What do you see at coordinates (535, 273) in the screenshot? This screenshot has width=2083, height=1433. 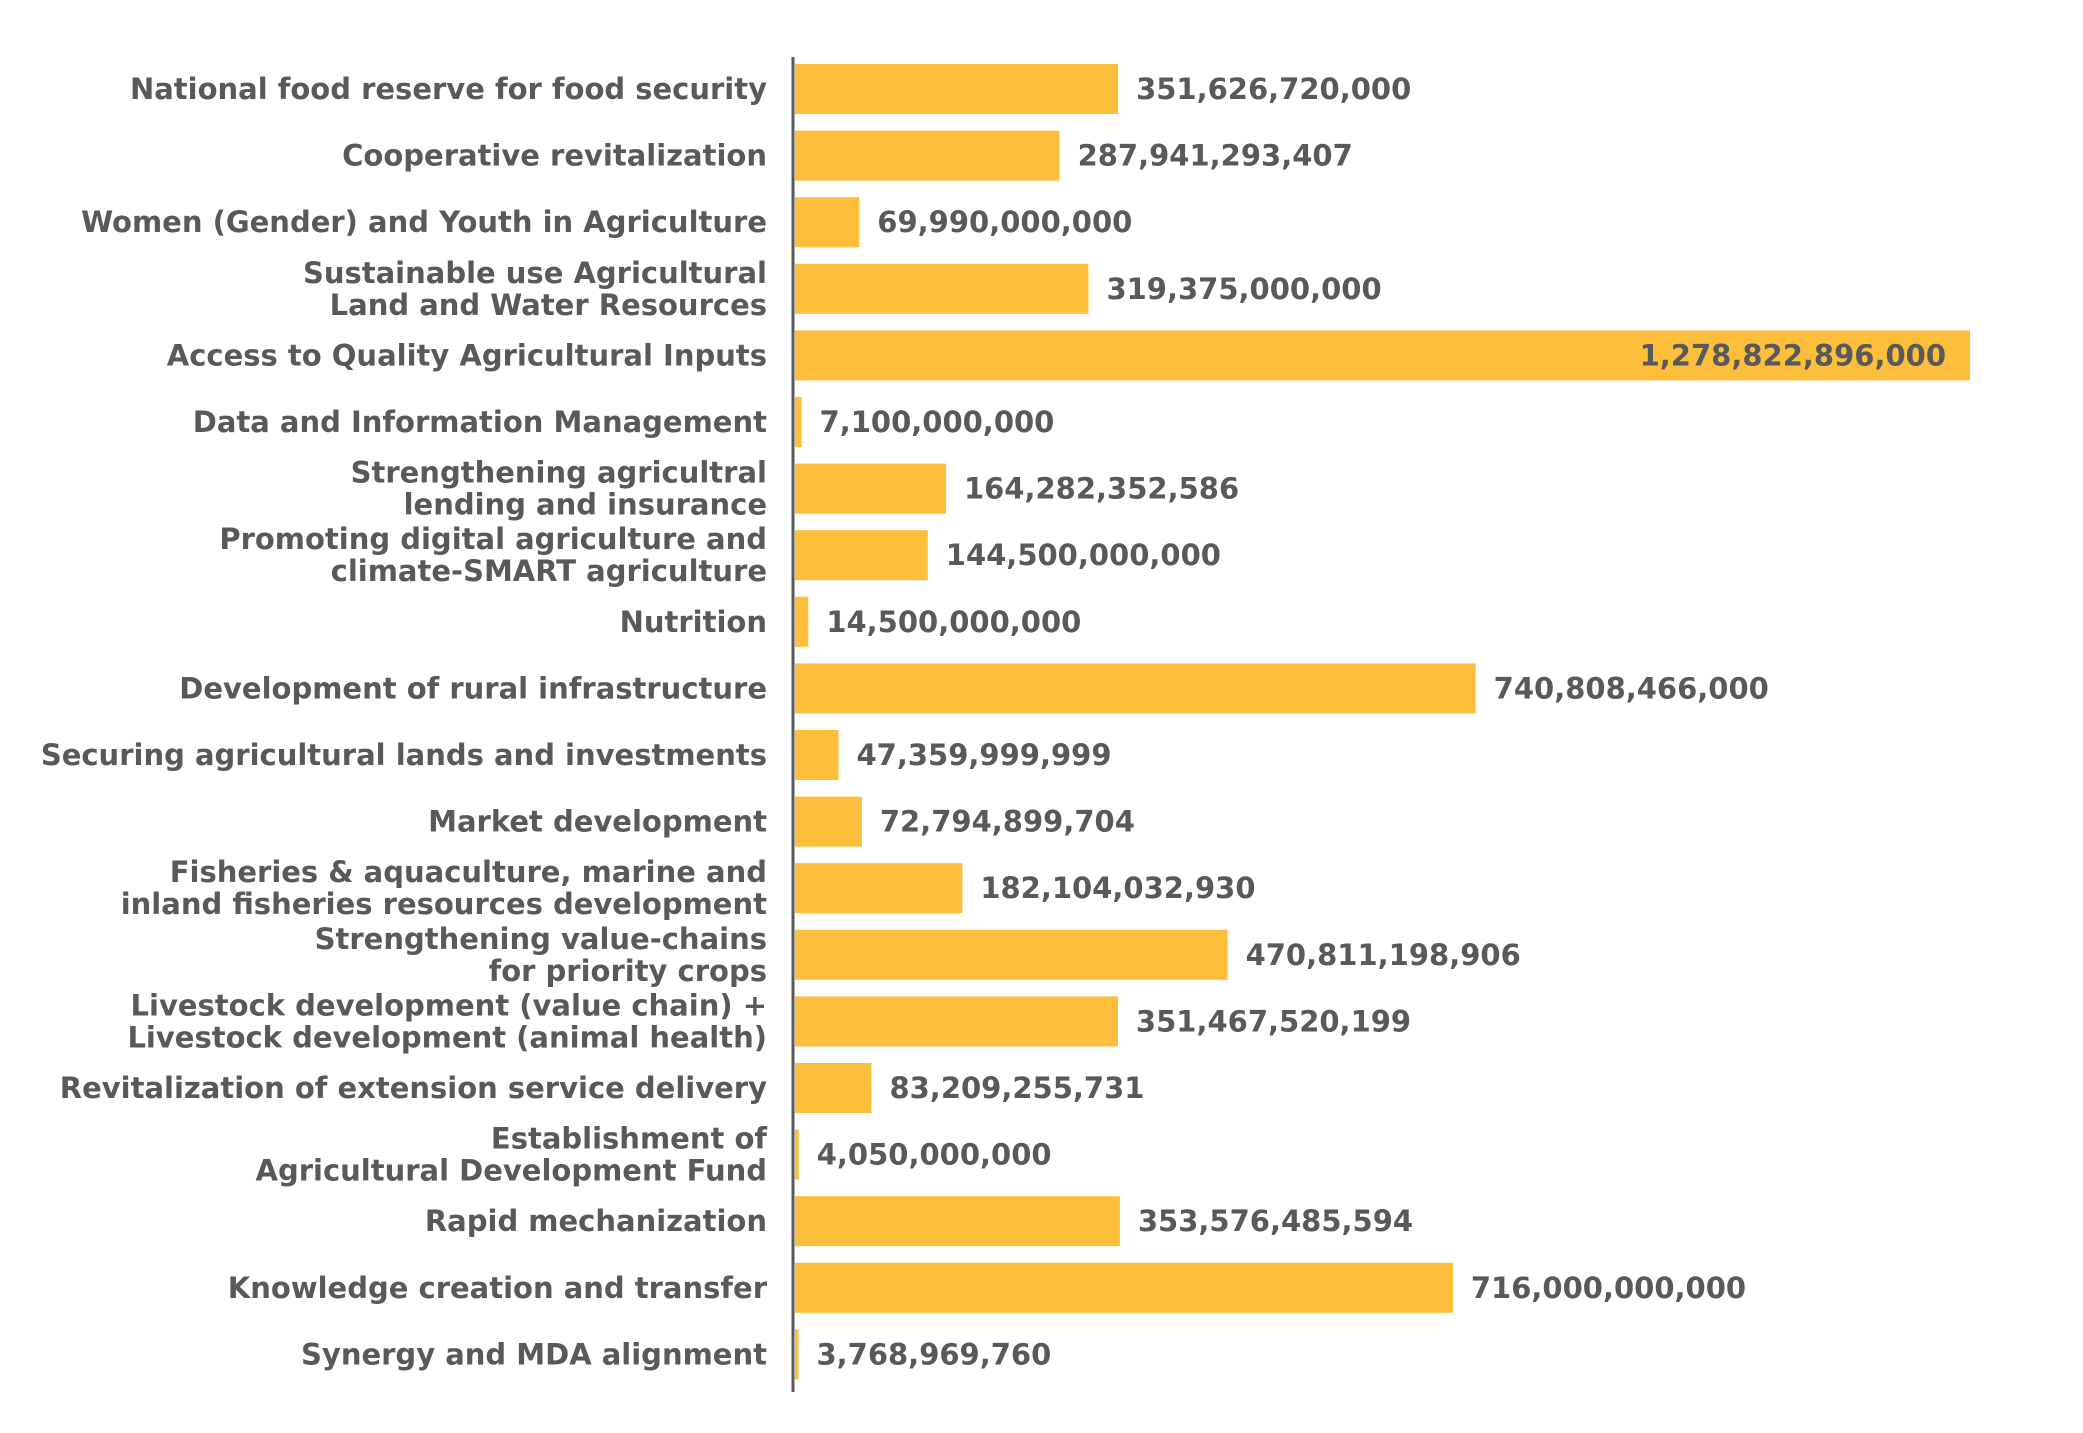 I see `category-label-line: Sustainable use Agricultural` at bounding box center [535, 273].